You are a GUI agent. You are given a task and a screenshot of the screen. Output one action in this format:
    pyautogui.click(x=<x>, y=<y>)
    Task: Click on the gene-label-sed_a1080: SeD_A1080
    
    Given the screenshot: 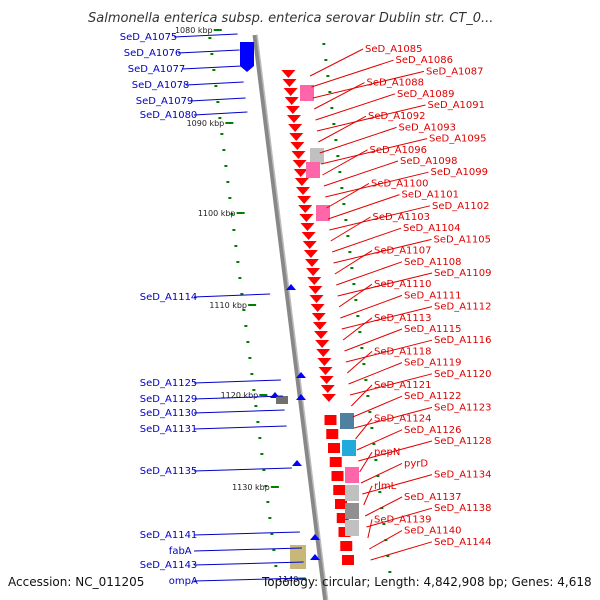 What is the action you would take?
    pyautogui.click(x=169, y=115)
    